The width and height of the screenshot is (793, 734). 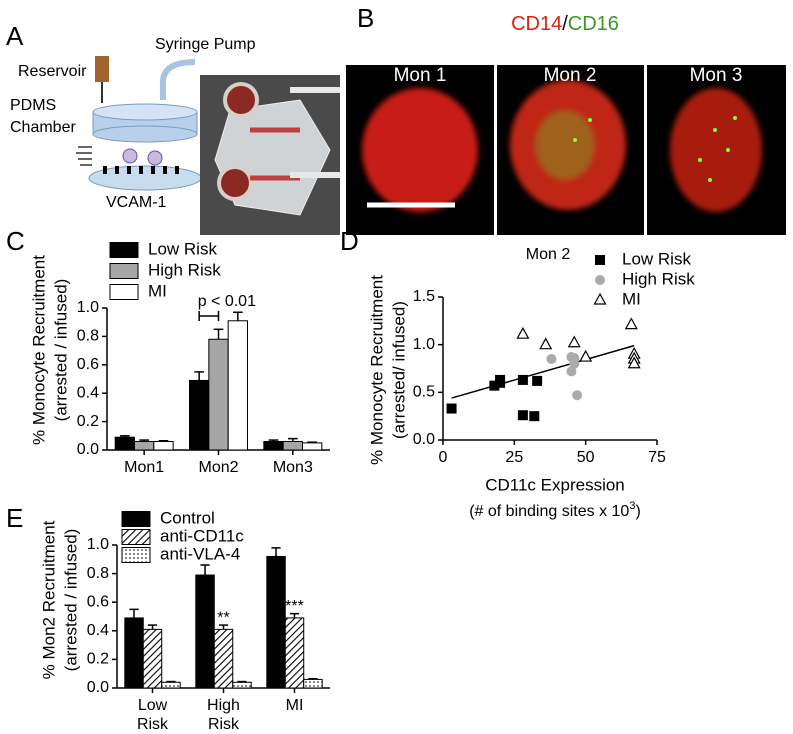 I want to click on cell-label: Mon 3, so click(x=716, y=75).